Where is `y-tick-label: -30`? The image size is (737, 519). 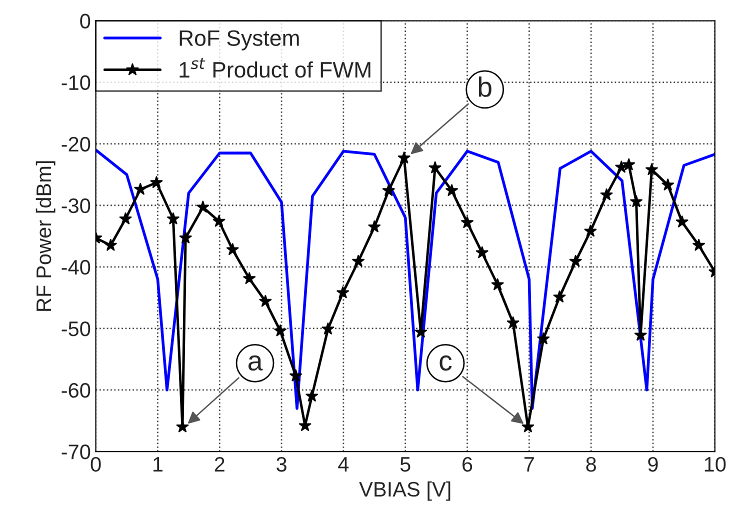
y-tick-label: -30 is located at coordinates (76, 206).